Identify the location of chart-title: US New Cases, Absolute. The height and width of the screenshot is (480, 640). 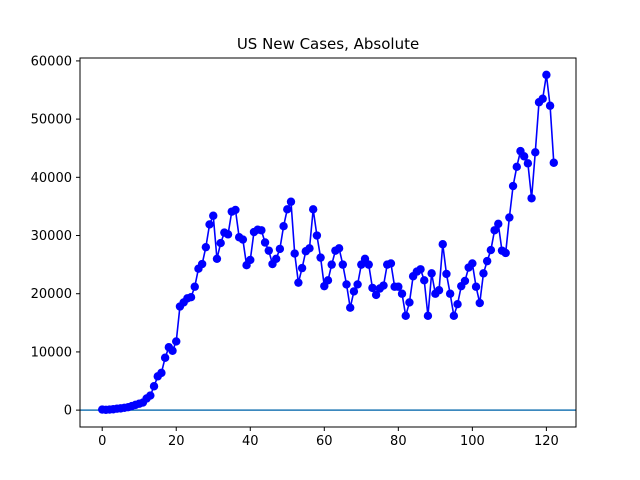
(328, 44).